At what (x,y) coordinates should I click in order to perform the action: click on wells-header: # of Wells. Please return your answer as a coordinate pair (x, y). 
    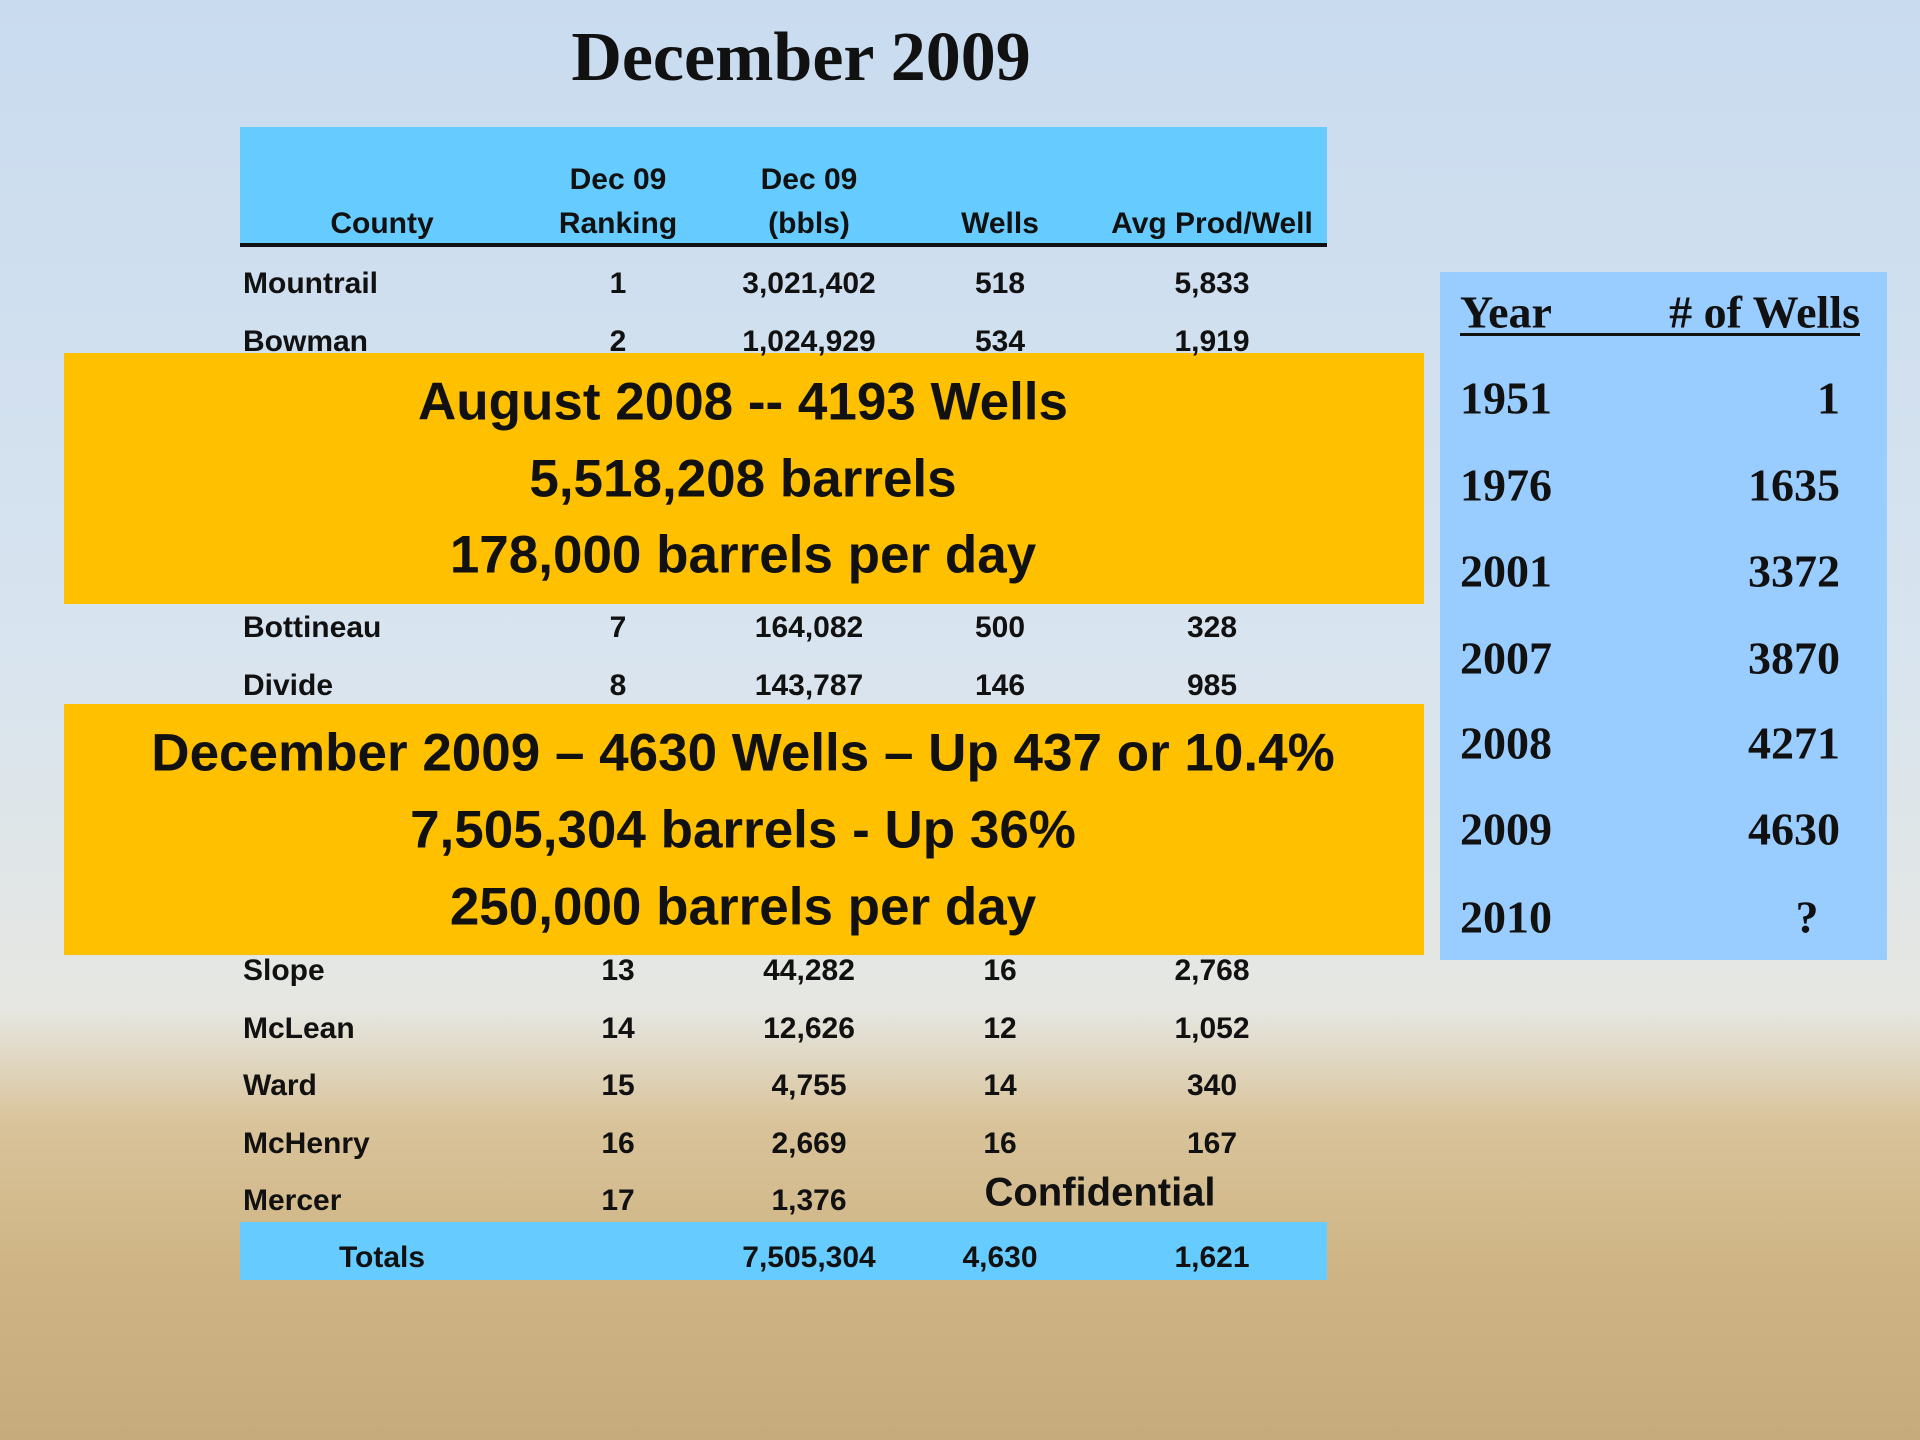
    Looking at the image, I should click on (1764, 312).